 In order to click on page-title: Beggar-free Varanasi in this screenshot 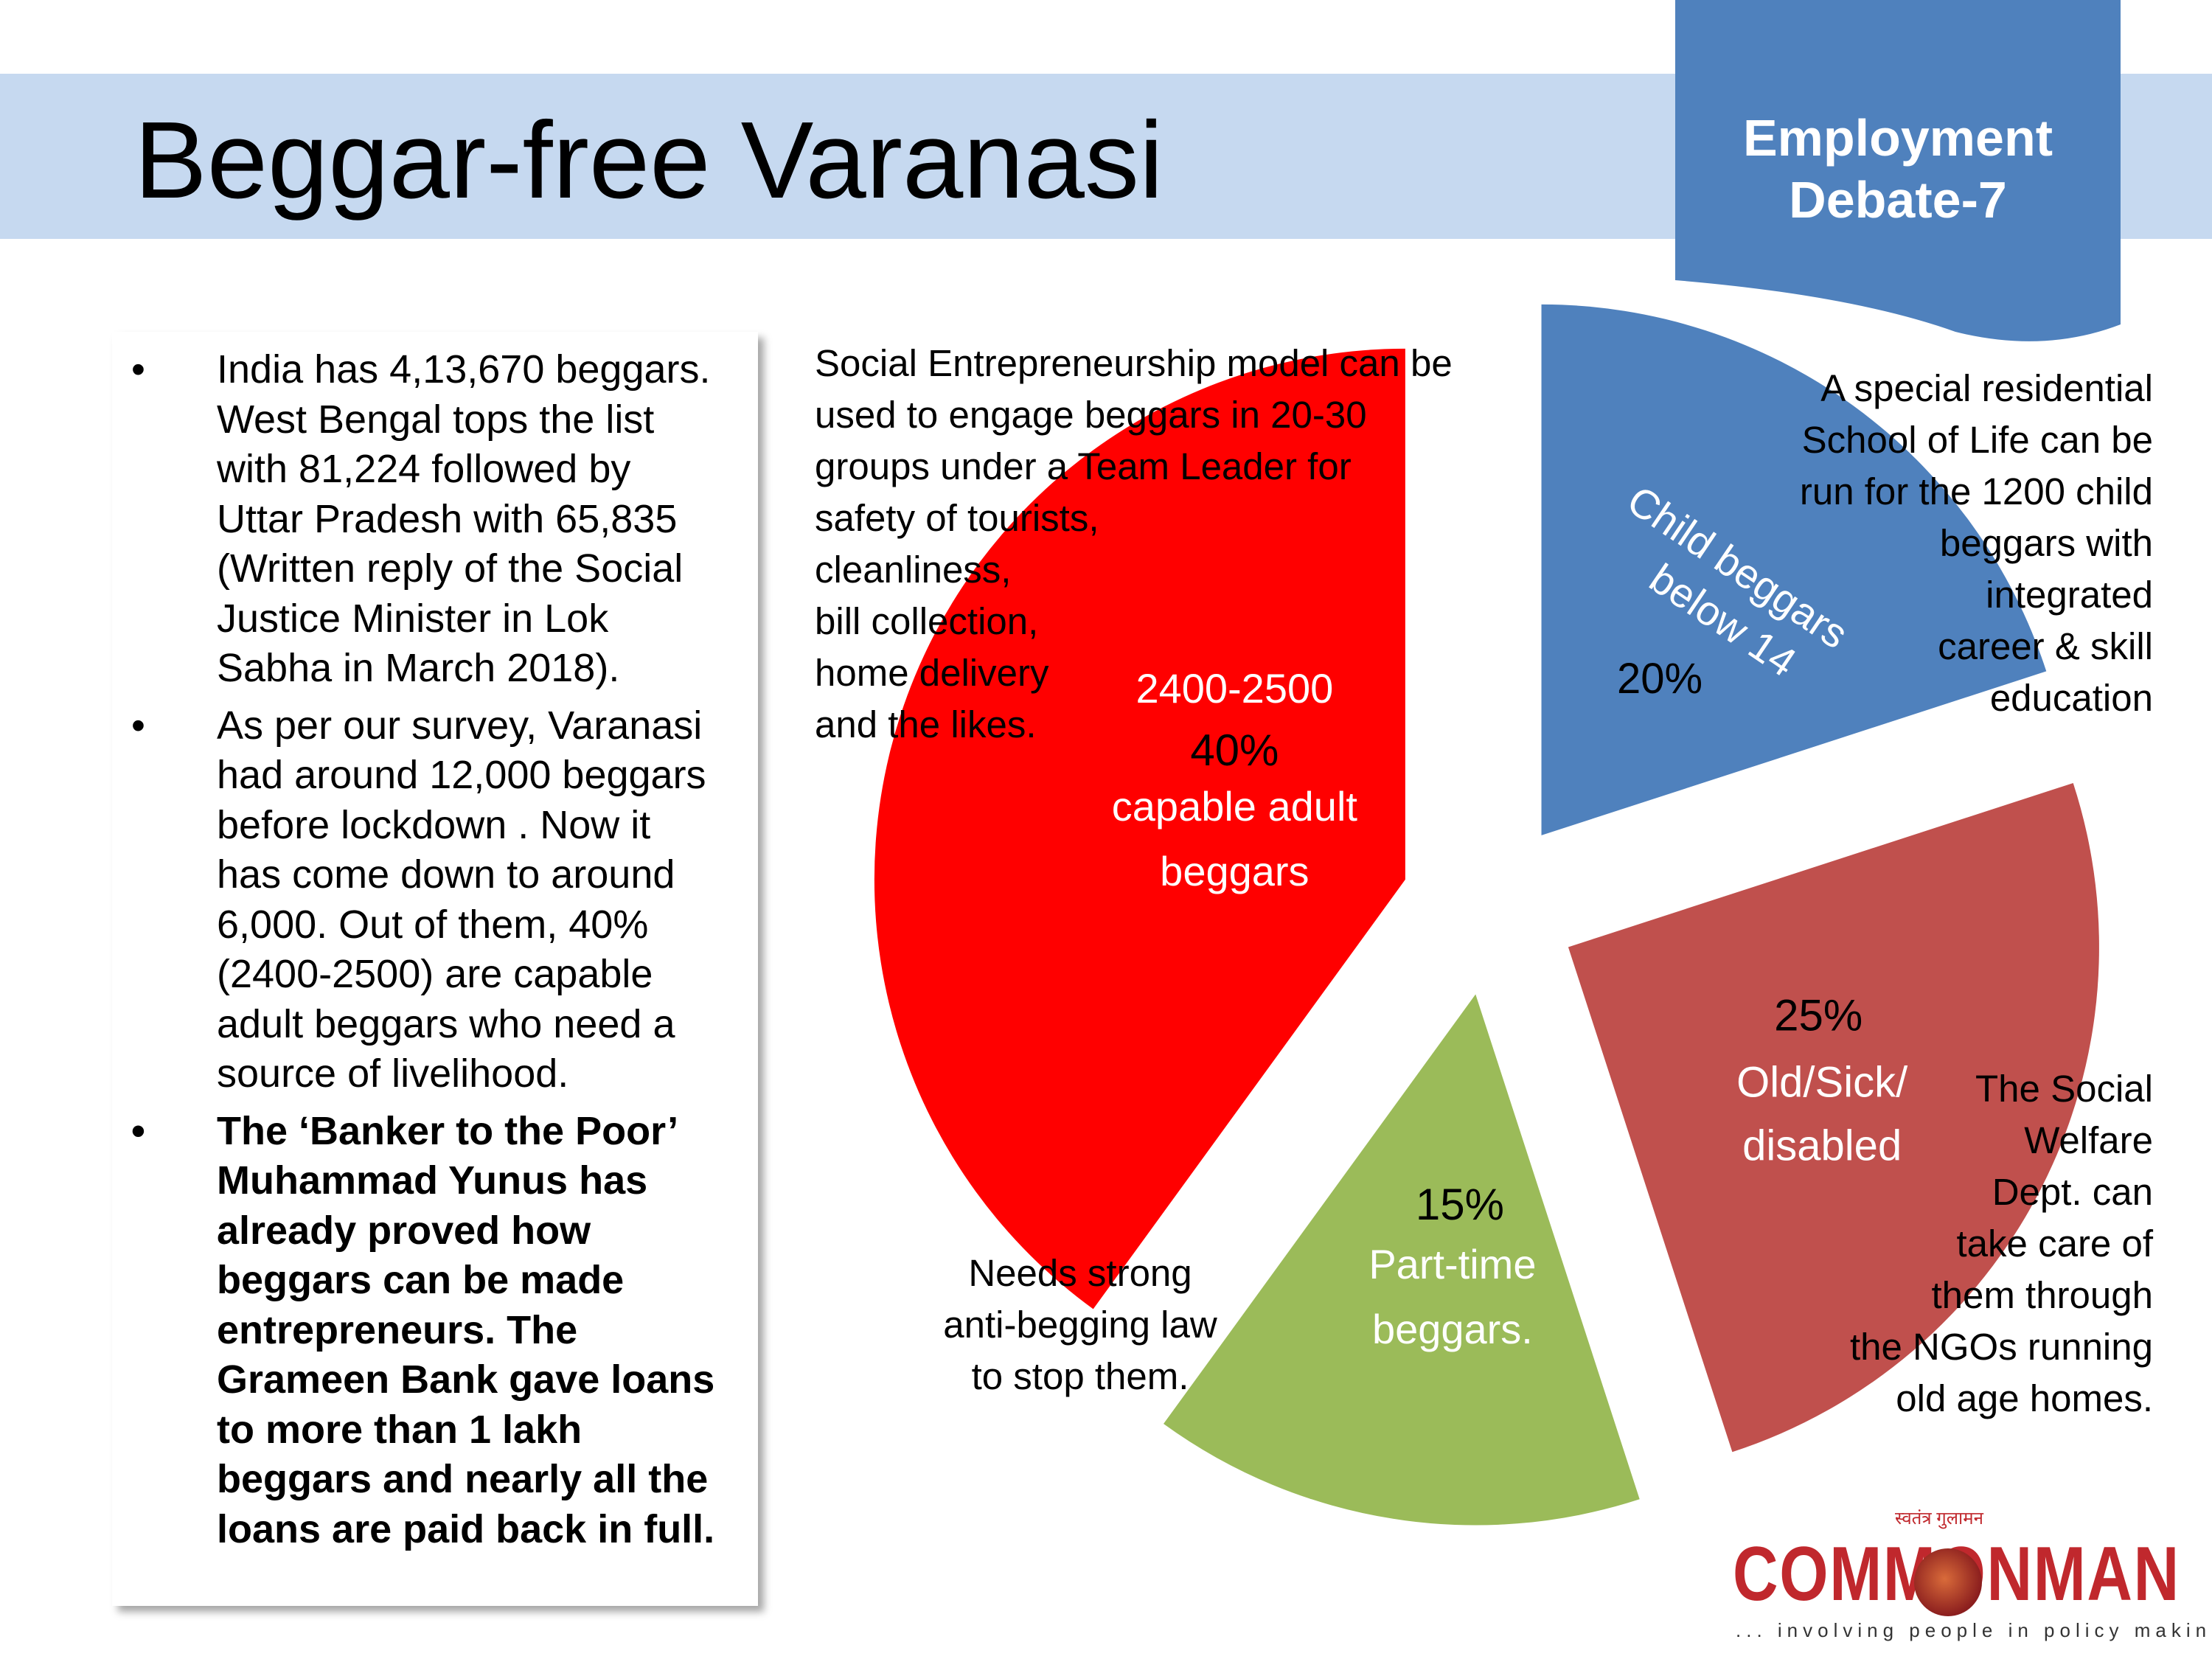, I will do `click(649, 160)`.